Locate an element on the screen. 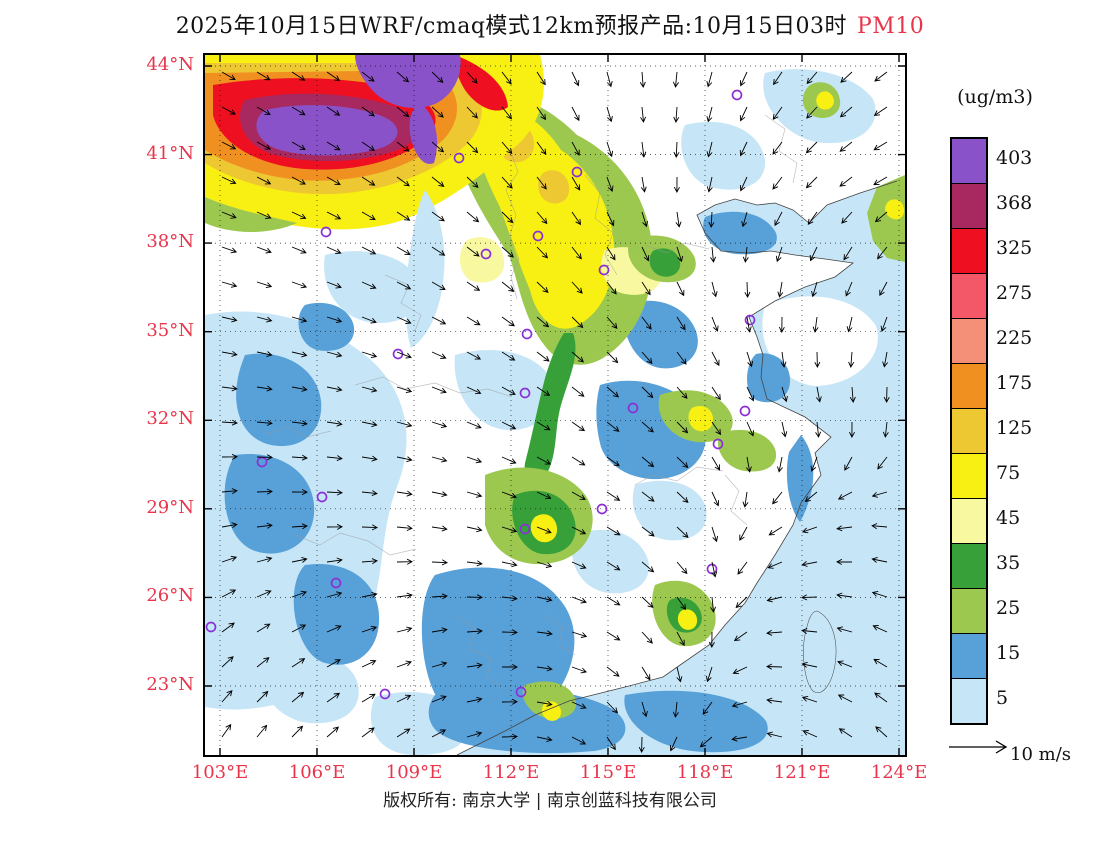  copyright-text: 版权所有: 南京大学 | 南京创蓝科技有限公司 is located at coordinates (550, 801).